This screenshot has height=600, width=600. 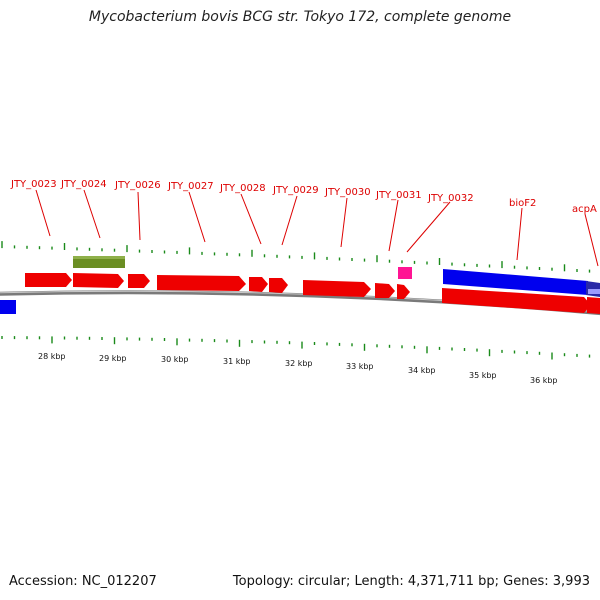 I want to click on gene-label-jty-0026: JTY_0026, so click(x=137, y=185).